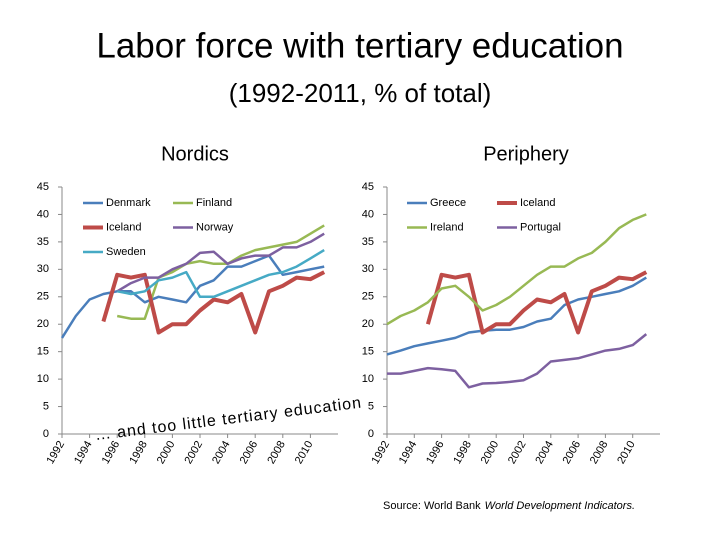 The height and width of the screenshot is (540, 720). I want to click on legend-label: Norway, so click(215, 227).